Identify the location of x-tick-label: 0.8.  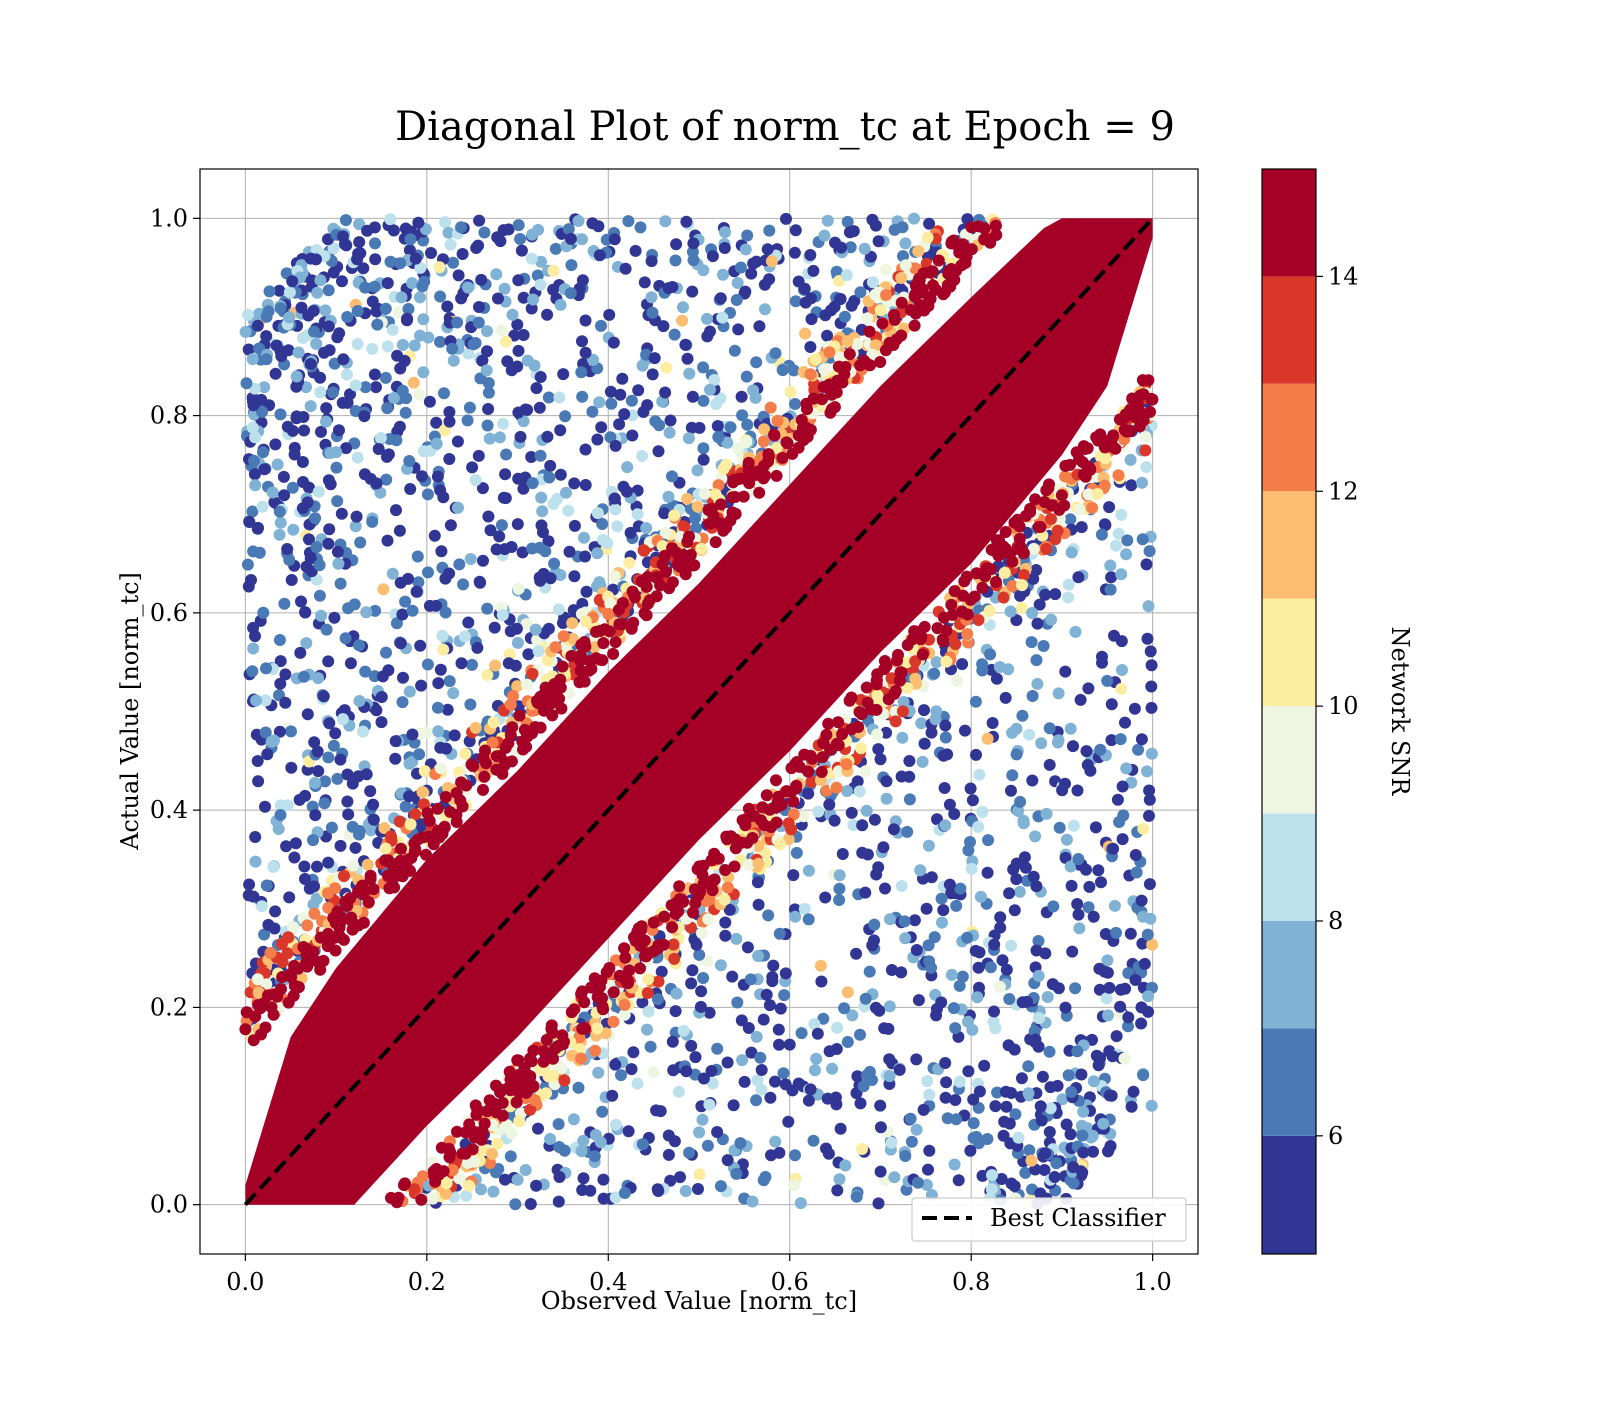
(971, 1282).